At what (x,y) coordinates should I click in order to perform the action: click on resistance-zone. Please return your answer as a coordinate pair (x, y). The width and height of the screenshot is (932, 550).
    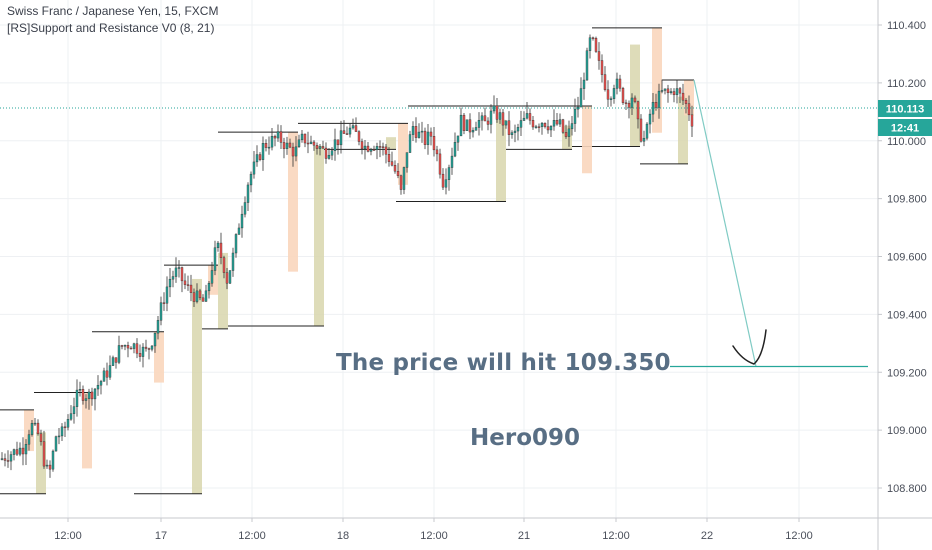
    Looking at the image, I should click on (587, 140).